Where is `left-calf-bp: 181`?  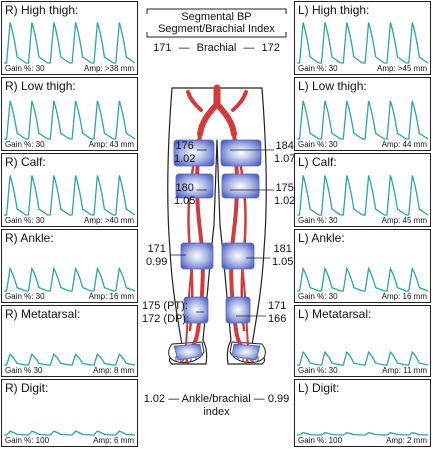 left-calf-bp: 181 is located at coordinates (282, 249).